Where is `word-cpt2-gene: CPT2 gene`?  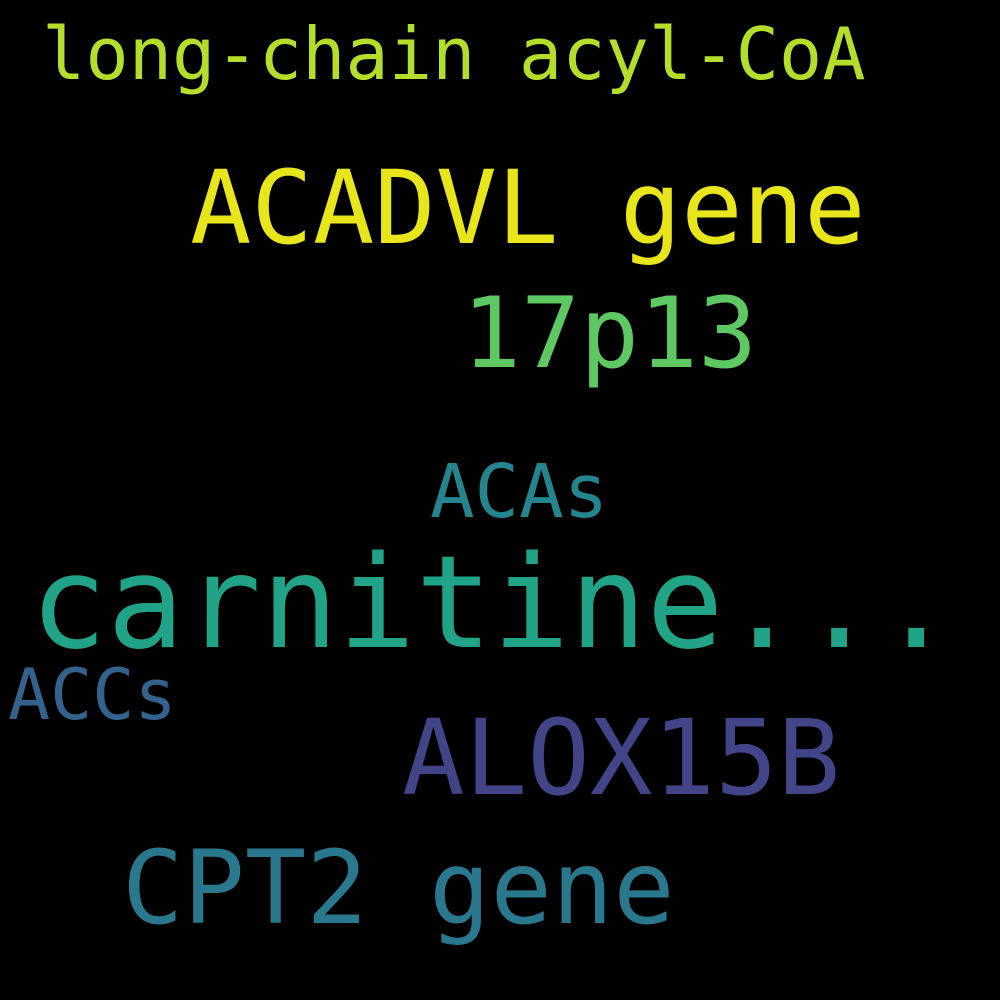
word-cpt2-gene: CPT2 gene is located at coordinates (398, 888).